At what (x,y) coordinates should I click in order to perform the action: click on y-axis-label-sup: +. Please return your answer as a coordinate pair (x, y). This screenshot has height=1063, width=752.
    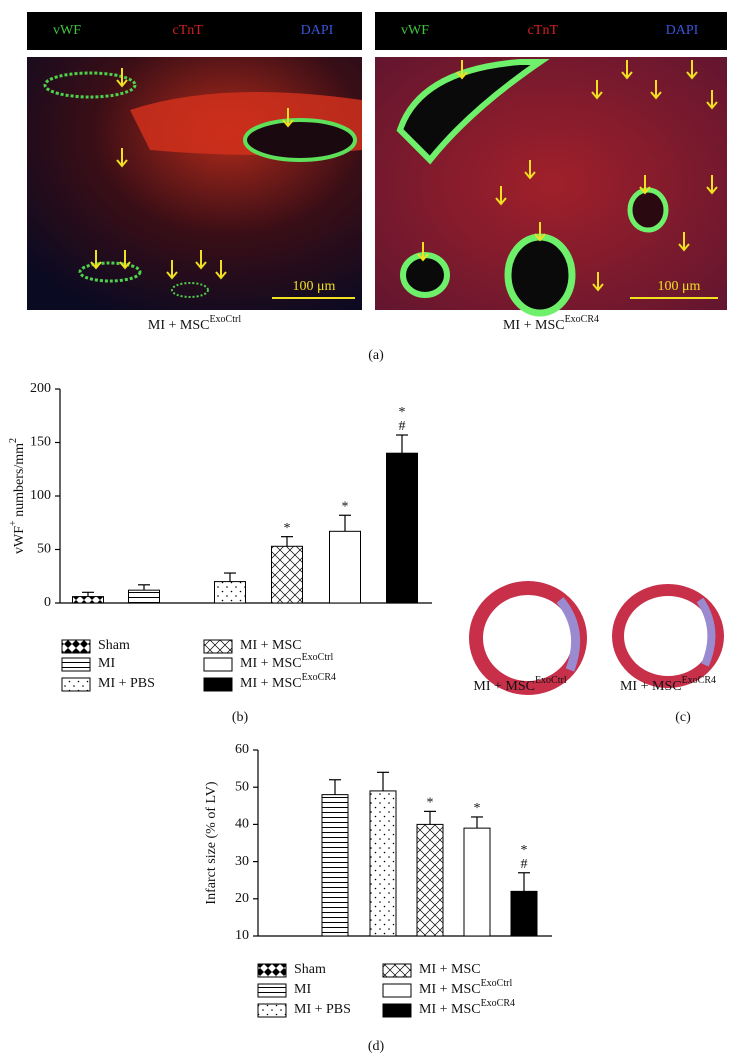
    Looking at the image, I should click on (13, 523).